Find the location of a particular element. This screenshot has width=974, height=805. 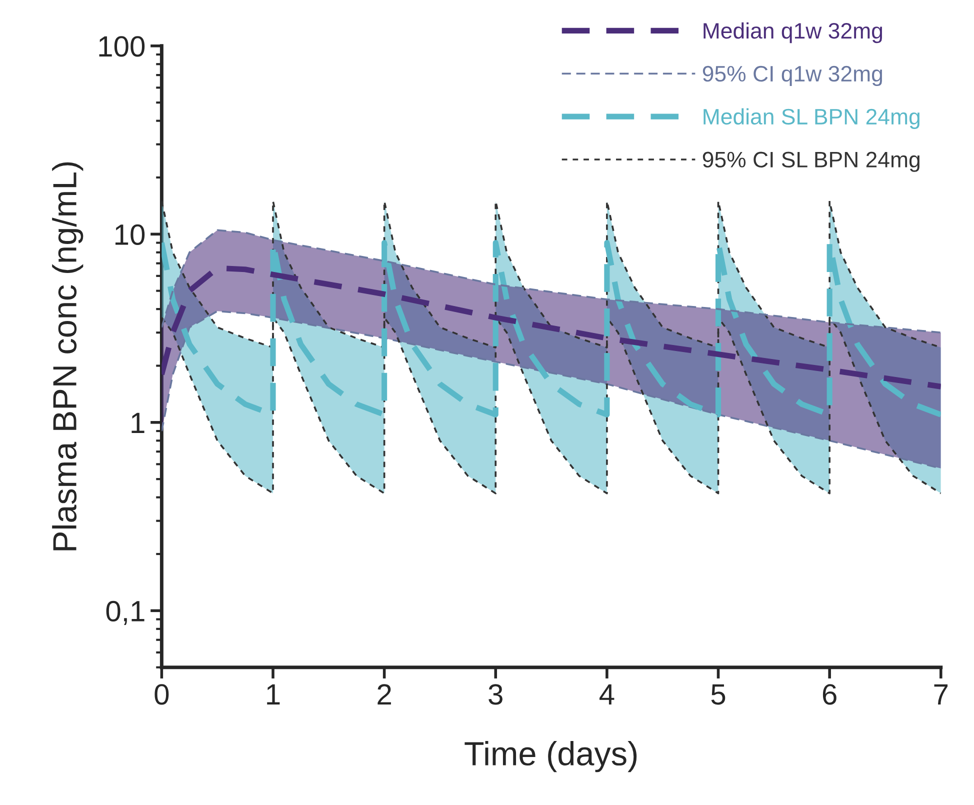

y-tick-label: 1 is located at coordinates (138, 422).